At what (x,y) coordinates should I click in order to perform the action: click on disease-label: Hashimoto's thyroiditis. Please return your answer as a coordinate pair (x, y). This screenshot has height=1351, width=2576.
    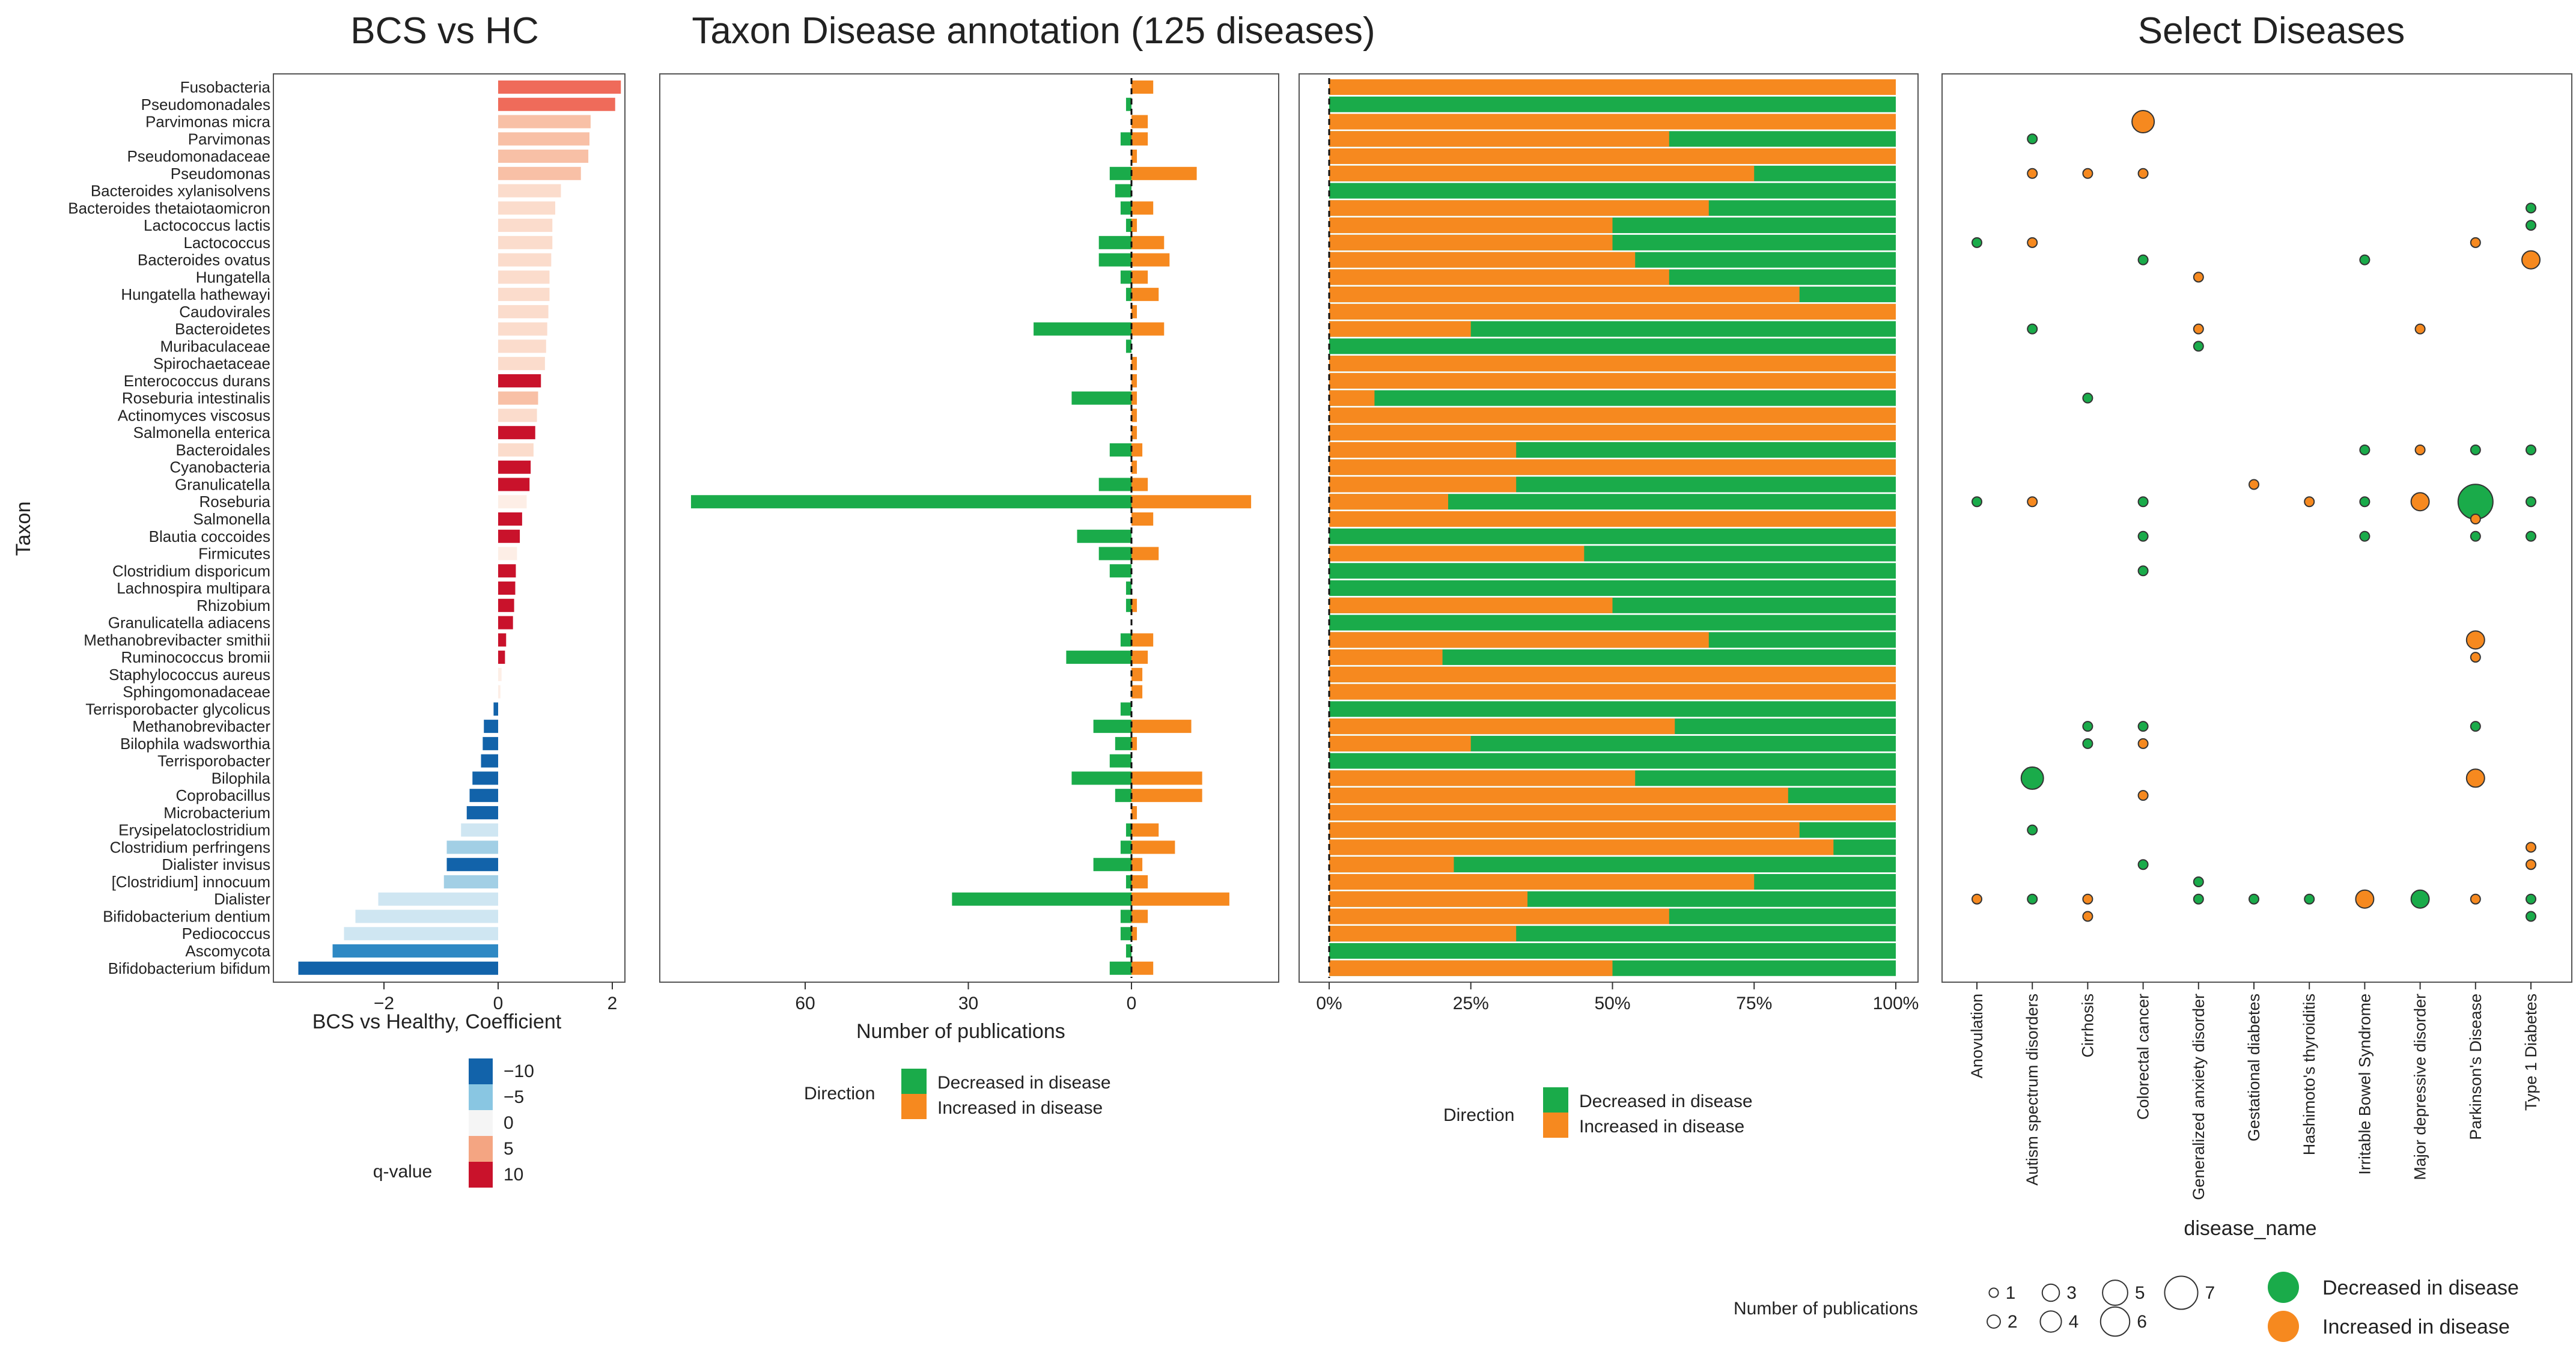
    Looking at the image, I should click on (2309, 1074).